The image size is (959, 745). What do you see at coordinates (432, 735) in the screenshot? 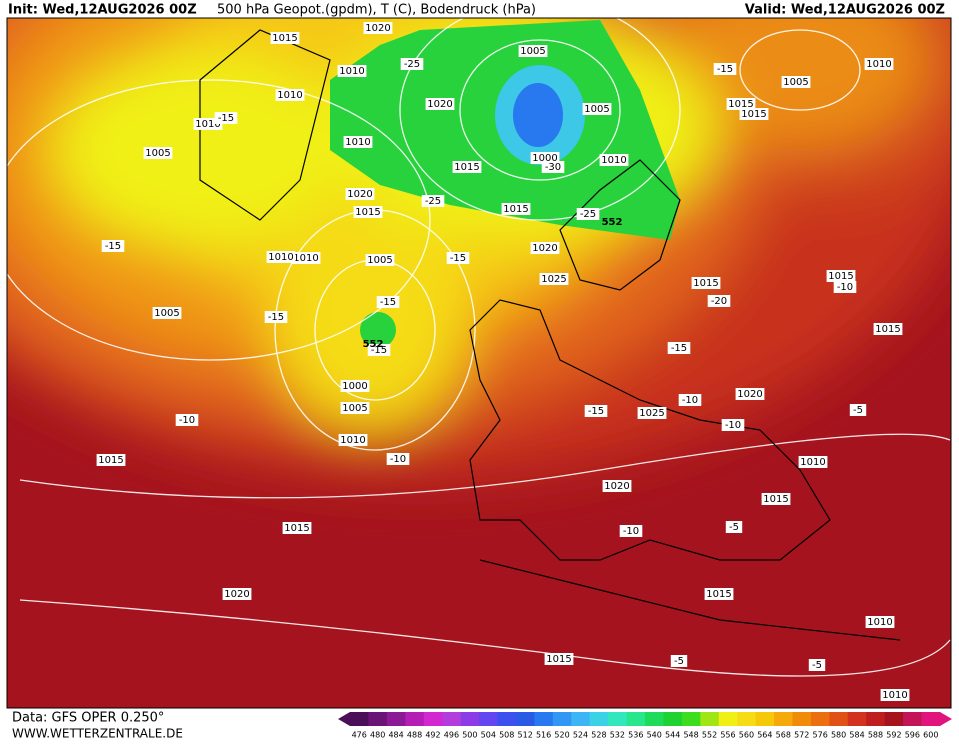
I see `colorbar-label: 492` at bounding box center [432, 735].